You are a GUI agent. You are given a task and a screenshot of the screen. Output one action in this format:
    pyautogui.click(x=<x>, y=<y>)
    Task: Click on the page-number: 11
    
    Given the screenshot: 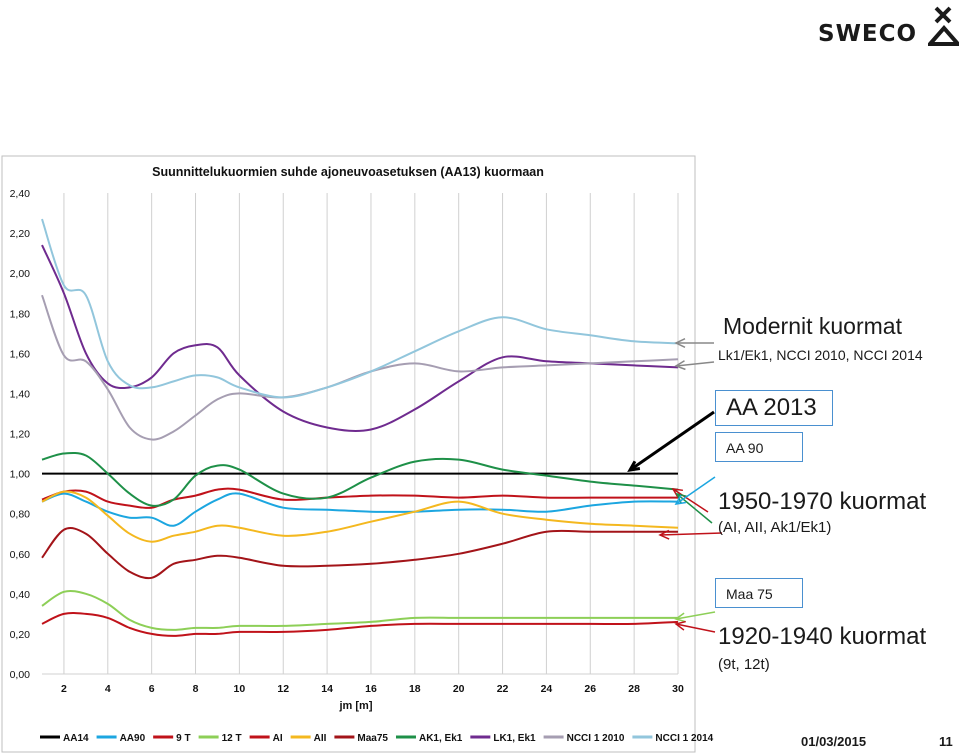 What is the action you would take?
    pyautogui.click(x=946, y=741)
    